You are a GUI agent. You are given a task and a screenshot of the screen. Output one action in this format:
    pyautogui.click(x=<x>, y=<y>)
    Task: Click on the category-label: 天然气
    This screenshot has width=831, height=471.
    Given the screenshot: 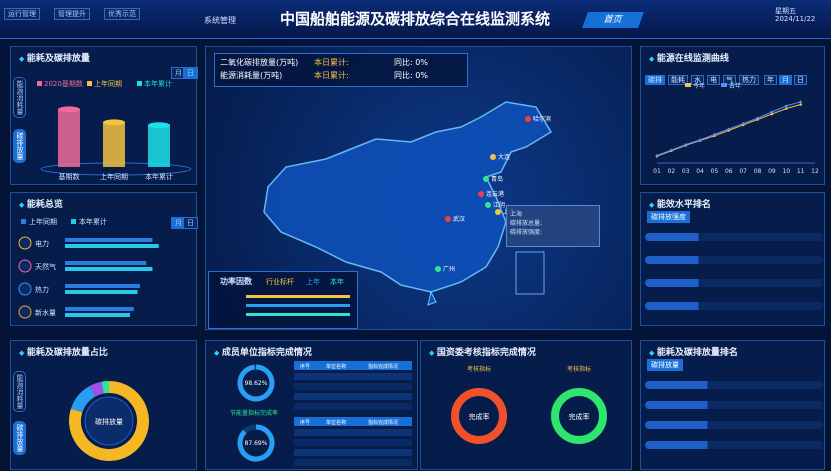 What is the action you would take?
    pyautogui.click(x=45, y=266)
    